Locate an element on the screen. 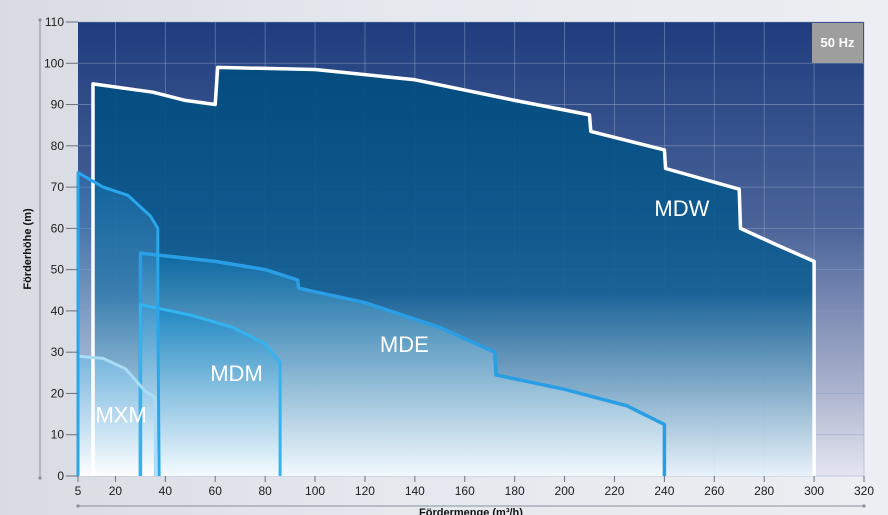  y-tick-label: 10 is located at coordinates (58, 435).